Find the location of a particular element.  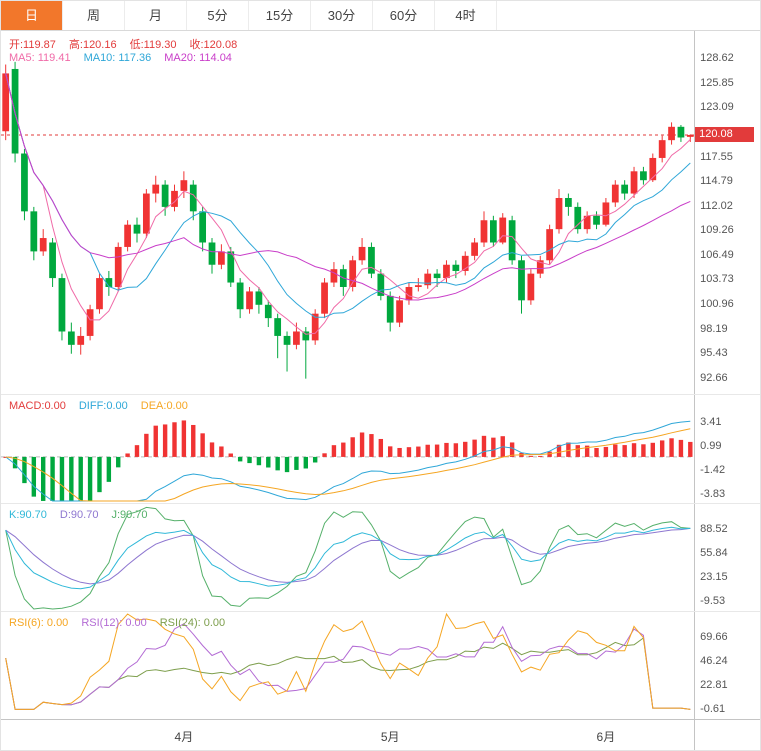

axis-tick: 128.62 is located at coordinates (717, 58).